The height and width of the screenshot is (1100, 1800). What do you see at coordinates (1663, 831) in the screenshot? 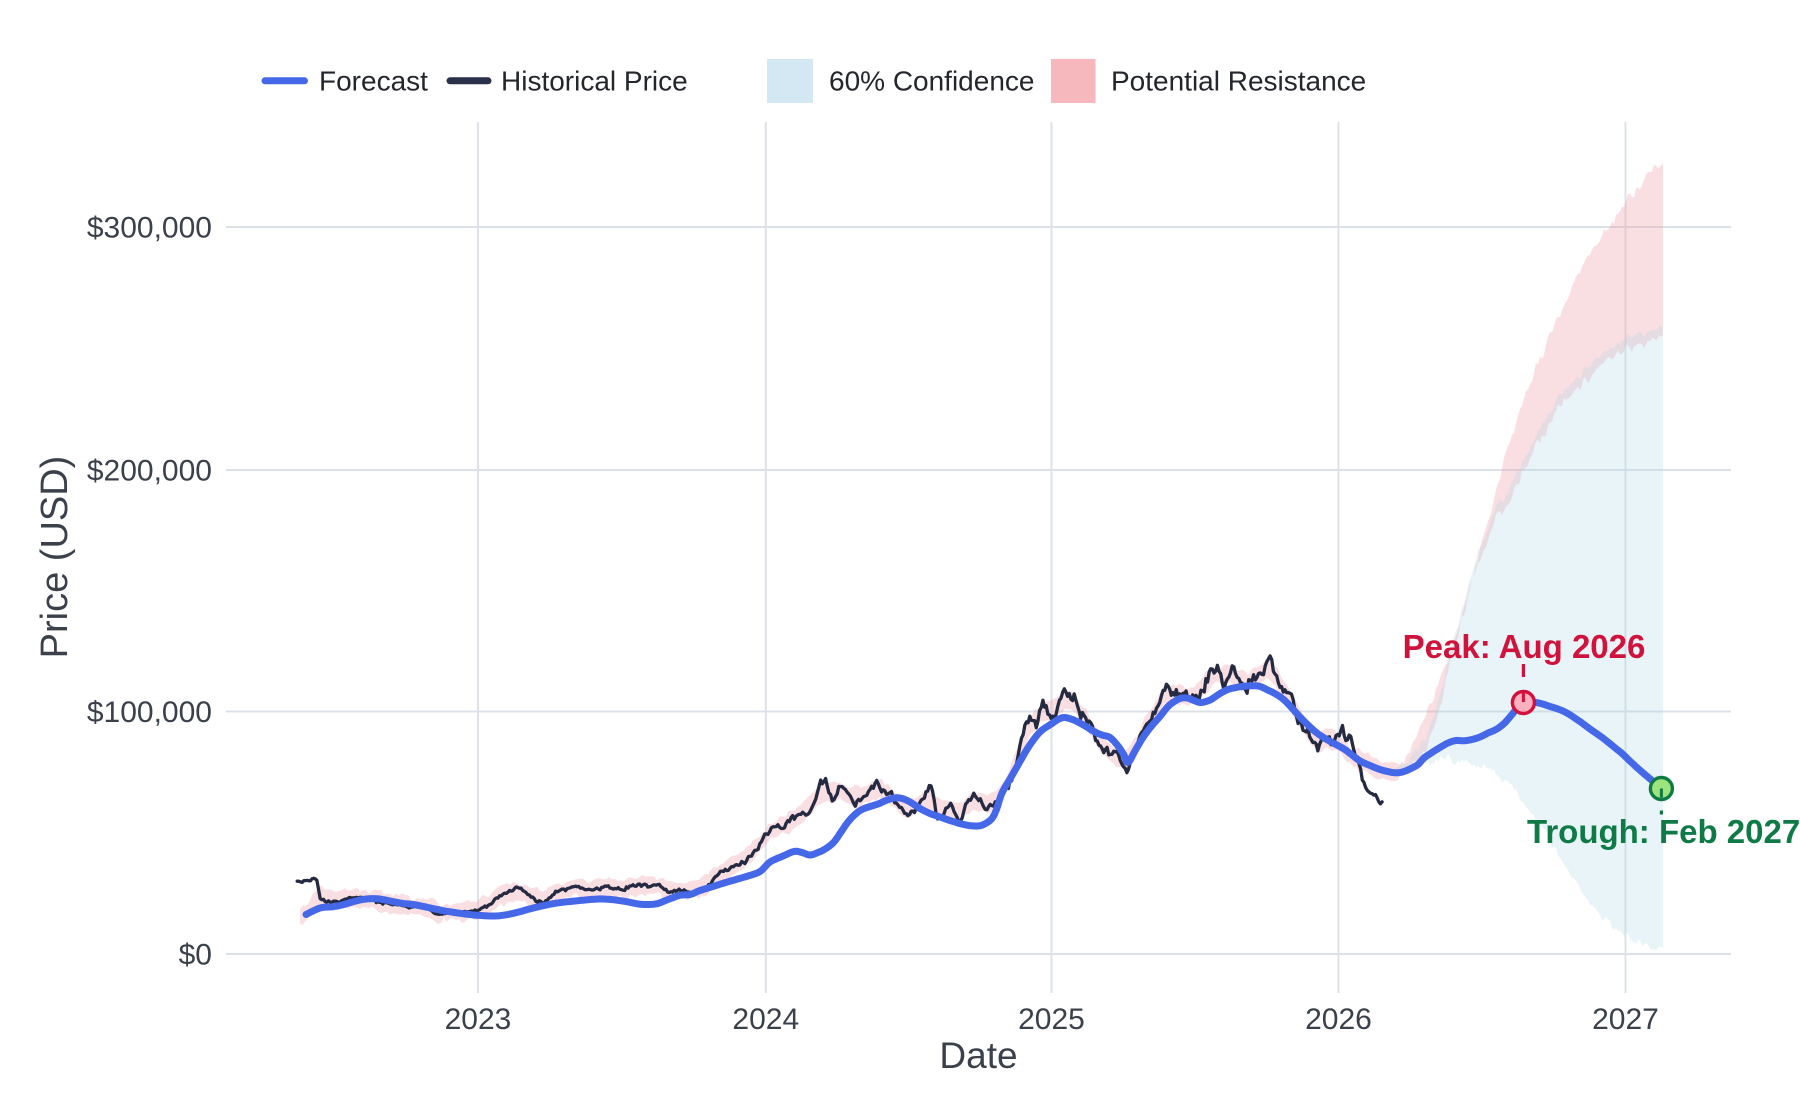
I see `svg-text: Trough: Feb 2027` at bounding box center [1663, 831].